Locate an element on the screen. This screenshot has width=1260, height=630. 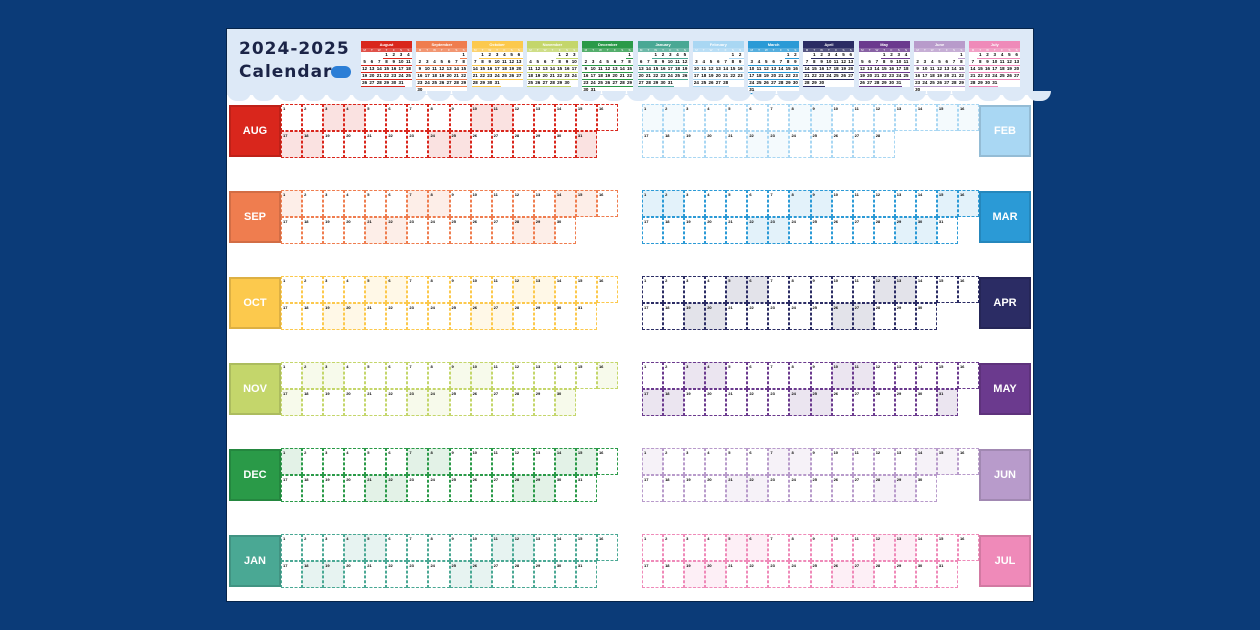
day-cell: 12 is located at coordinates (884, 375).